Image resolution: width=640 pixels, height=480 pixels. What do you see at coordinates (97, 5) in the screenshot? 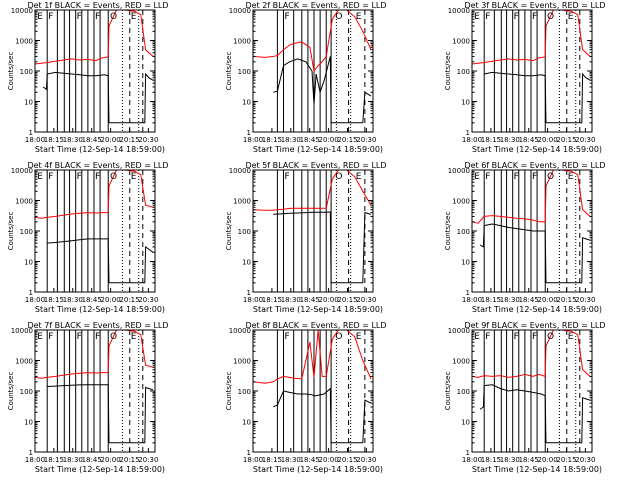
I see `chart-title: Det 1f BLACK = Events, RED = LLD` at bounding box center [97, 5].